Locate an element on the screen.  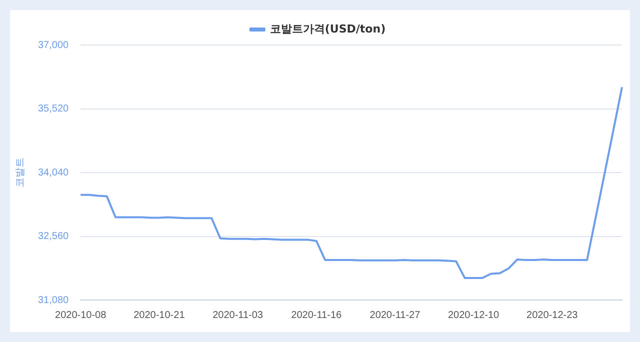
x-tick-label: 2020-10-21 is located at coordinates (160, 315).